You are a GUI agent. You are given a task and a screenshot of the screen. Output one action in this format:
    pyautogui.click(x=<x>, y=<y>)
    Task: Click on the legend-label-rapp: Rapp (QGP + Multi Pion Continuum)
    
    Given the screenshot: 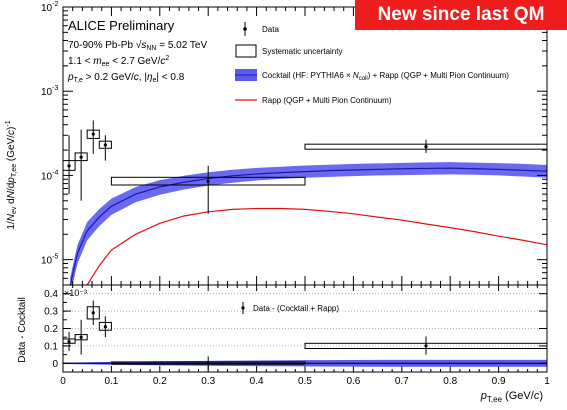 What is the action you would take?
    pyautogui.click(x=327, y=100)
    